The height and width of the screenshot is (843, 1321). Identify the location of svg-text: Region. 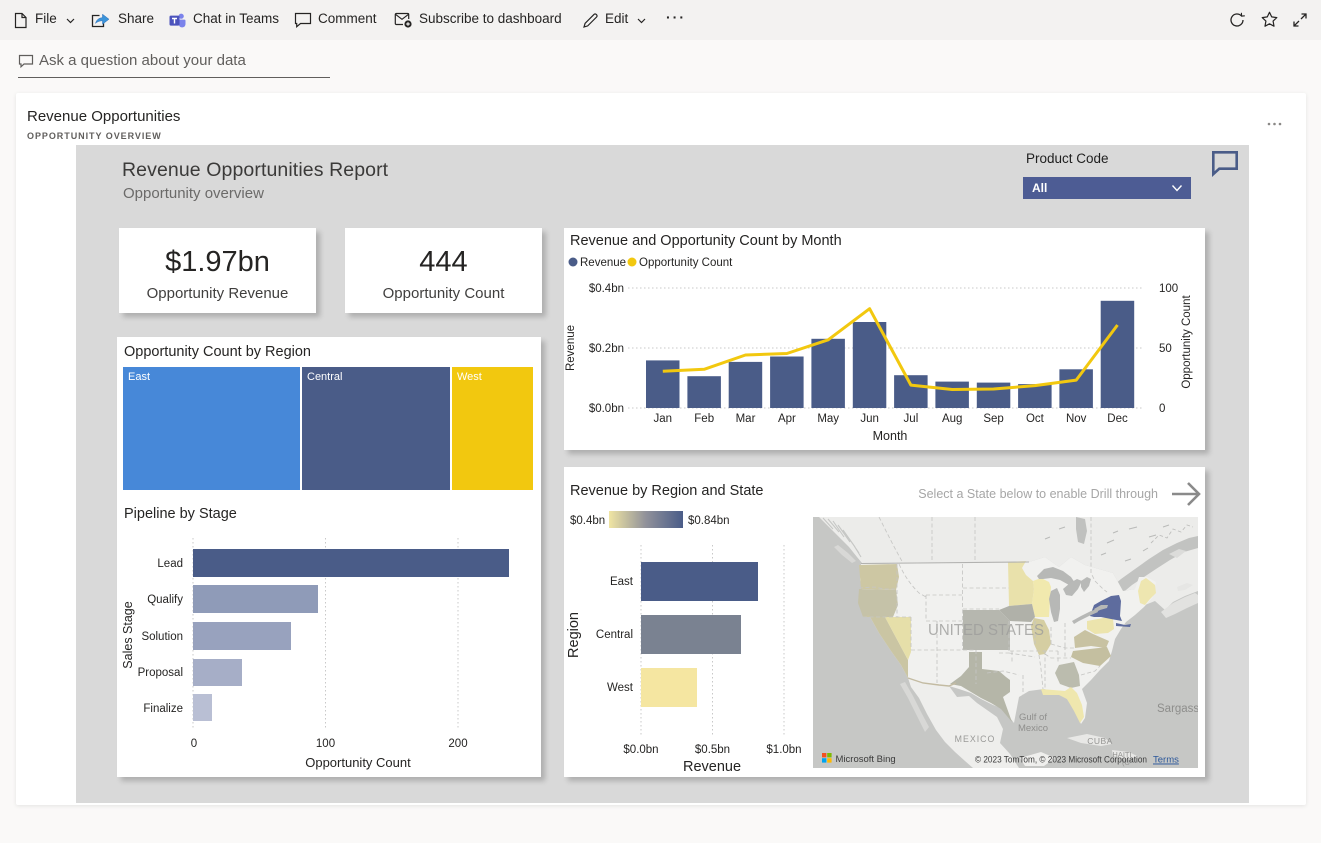
(574, 635).